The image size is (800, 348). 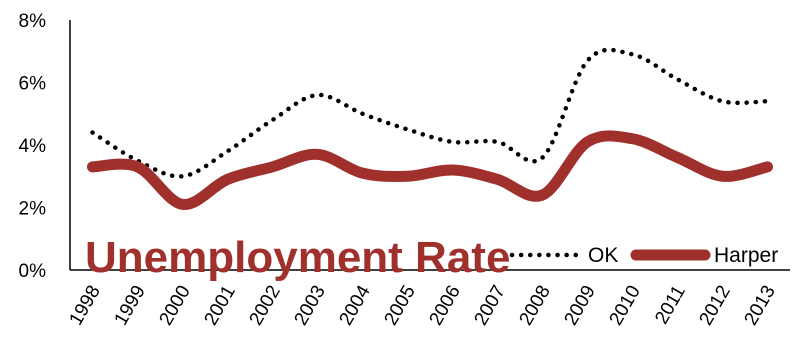 I want to click on y-tick-label: 6%, so click(x=33, y=84).